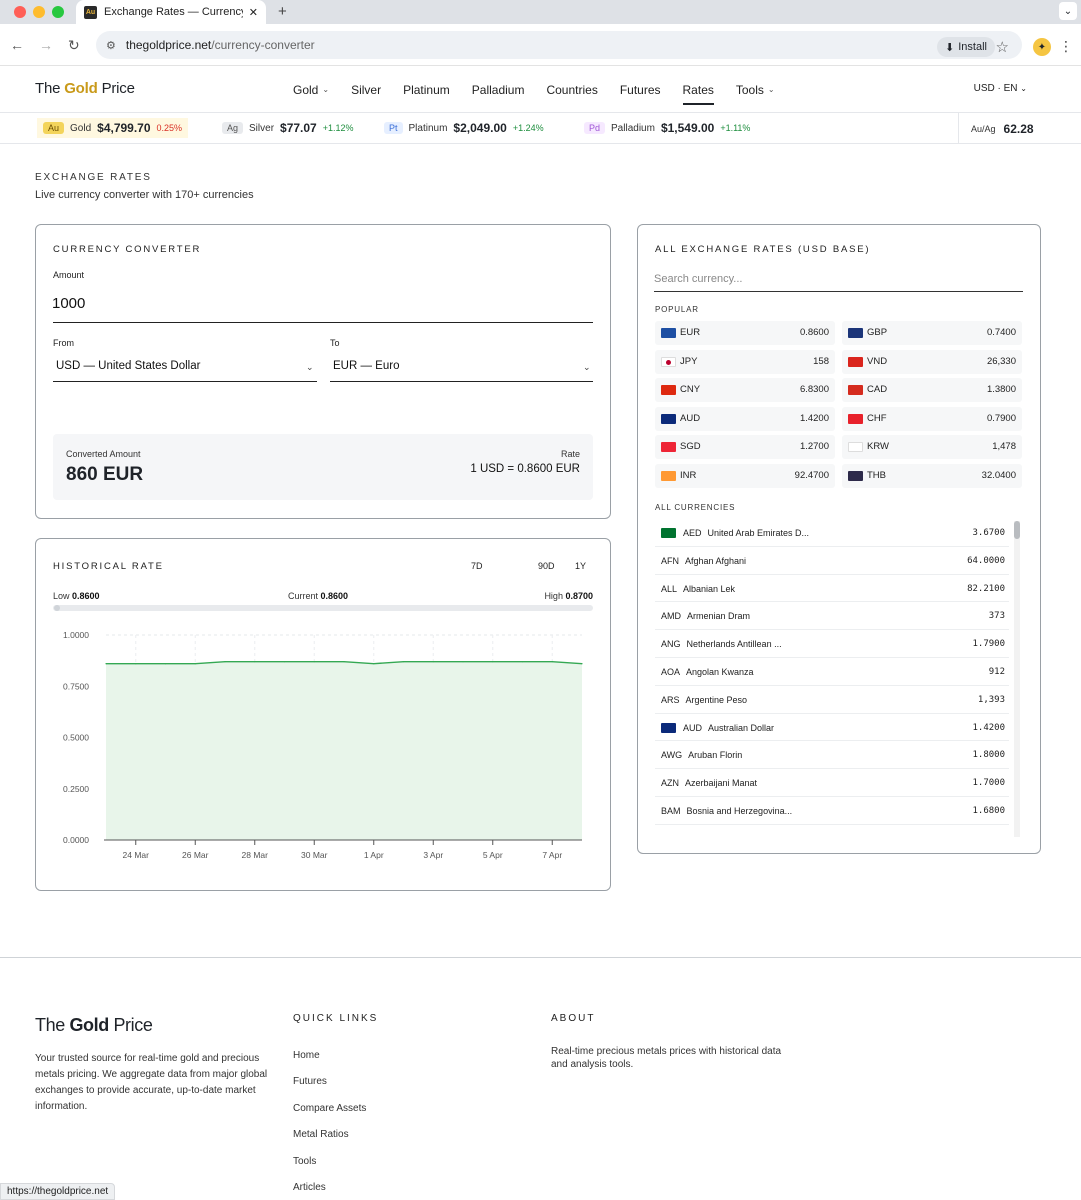 This screenshot has width=1081, height=1200. I want to click on currency-row-all: ALL Albanian Lek 82.2100, so click(832, 589).